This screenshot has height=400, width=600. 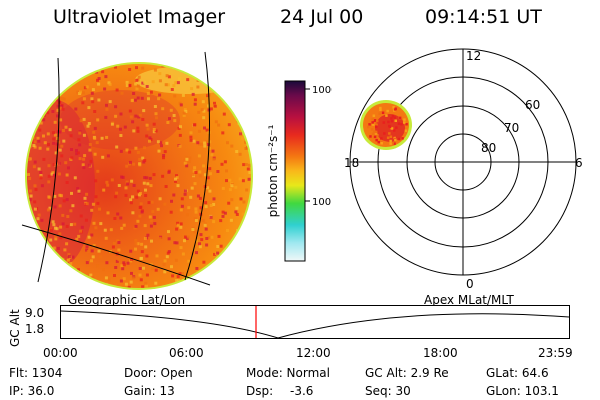 I want to click on mlt-label-18: 18, so click(x=351, y=163).